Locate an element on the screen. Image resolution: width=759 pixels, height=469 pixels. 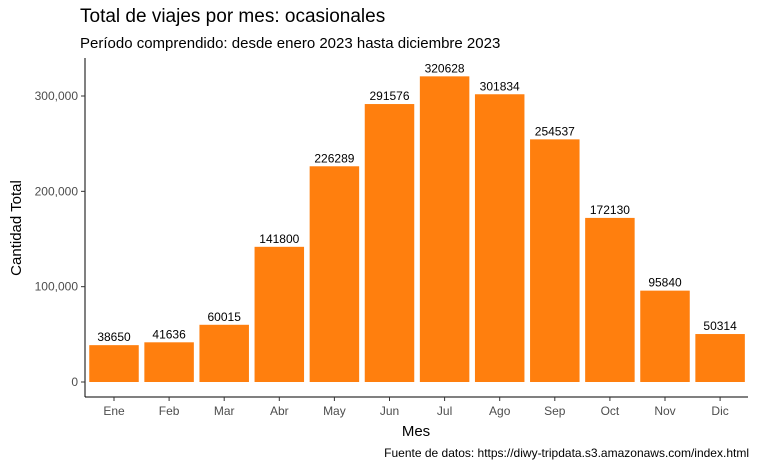
bar-dic is located at coordinates (720, 358).